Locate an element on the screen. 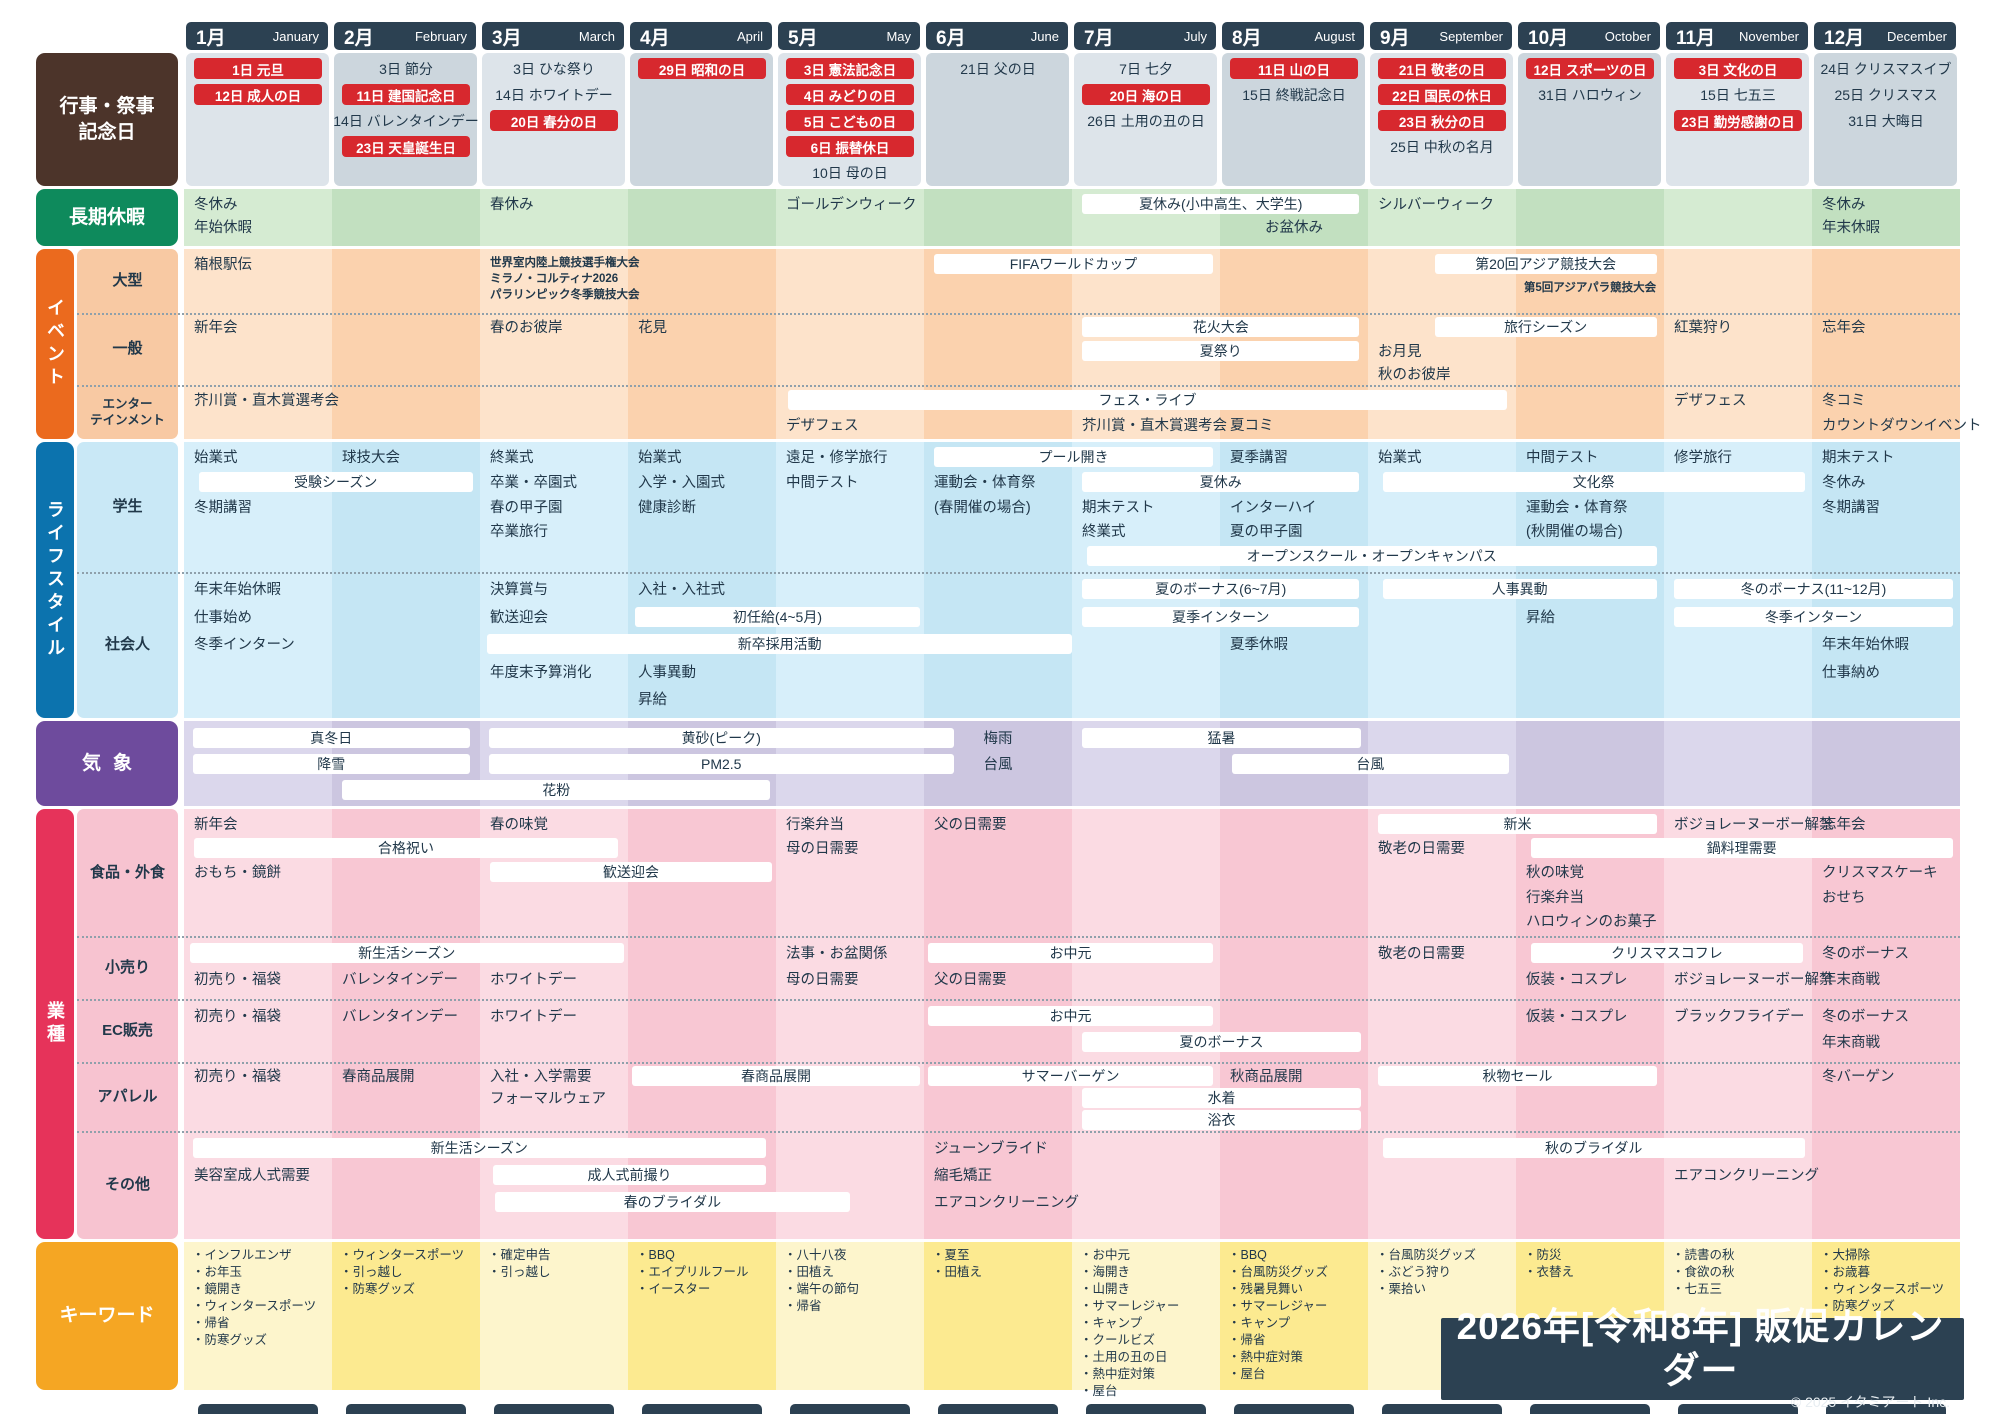  month-header: 4月 April is located at coordinates (701, 36).